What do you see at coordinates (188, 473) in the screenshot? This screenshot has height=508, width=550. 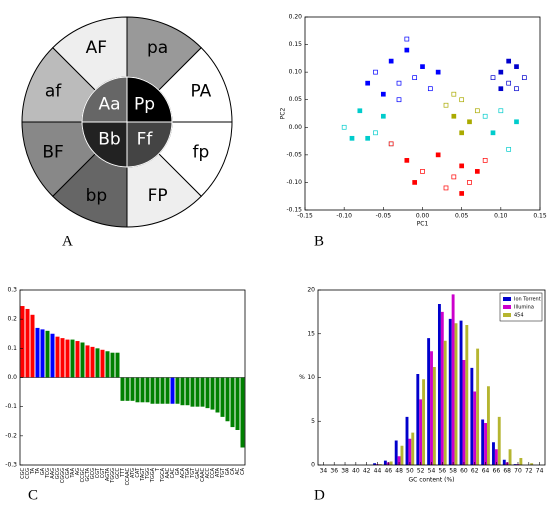 I see `x-tick-label: TGA` at bounding box center [188, 473].